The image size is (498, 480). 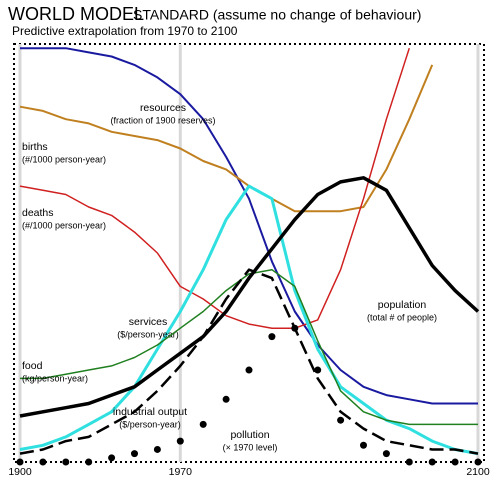 What do you see at coordinates (402, 317) in the screenshot?
I see `series-unit: (total # of people)` at bounding box center [402, 317].